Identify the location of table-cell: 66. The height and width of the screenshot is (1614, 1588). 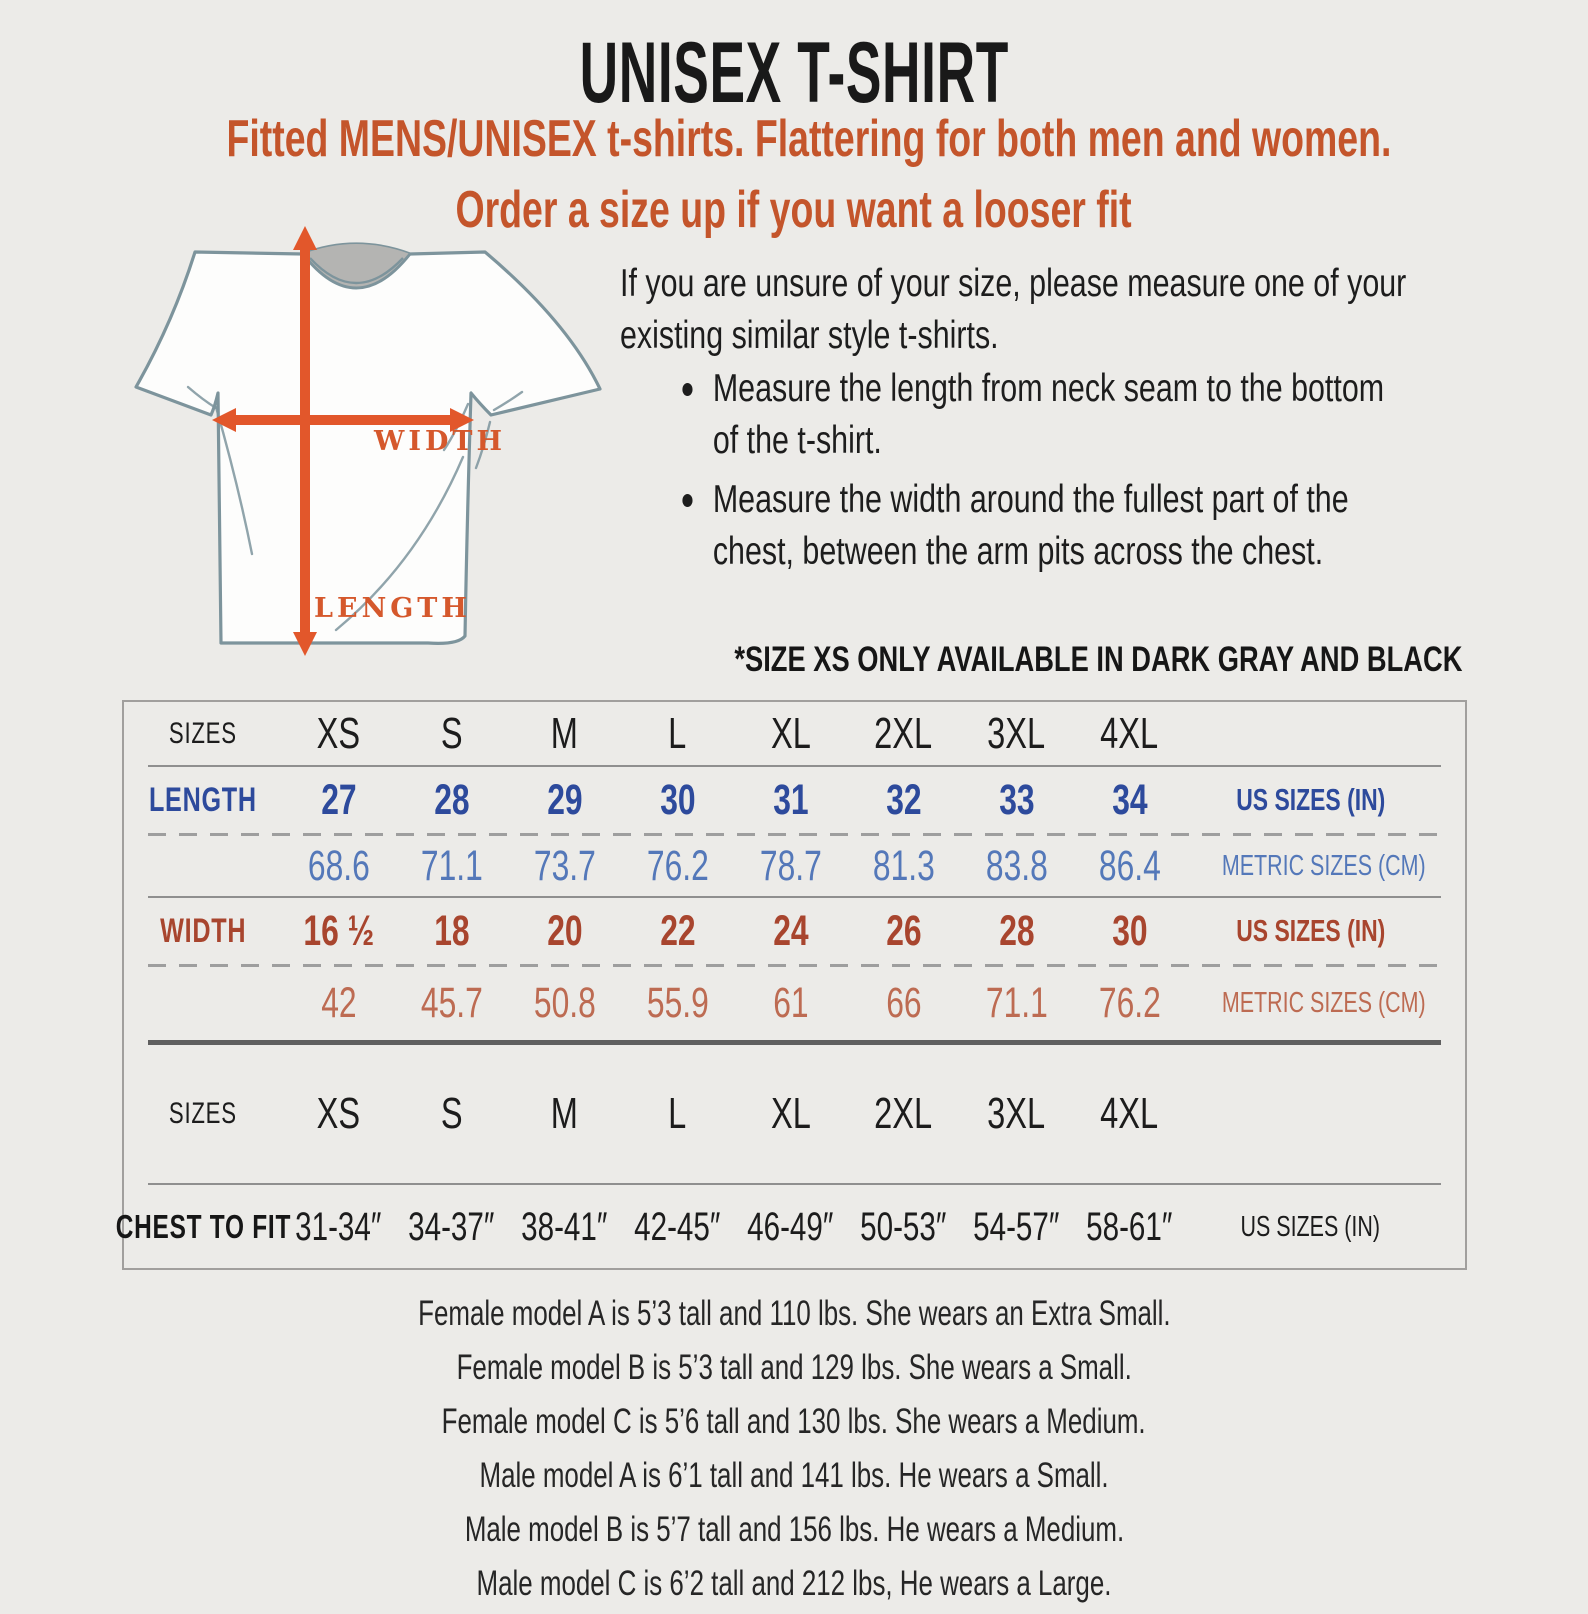
(903, 1003).